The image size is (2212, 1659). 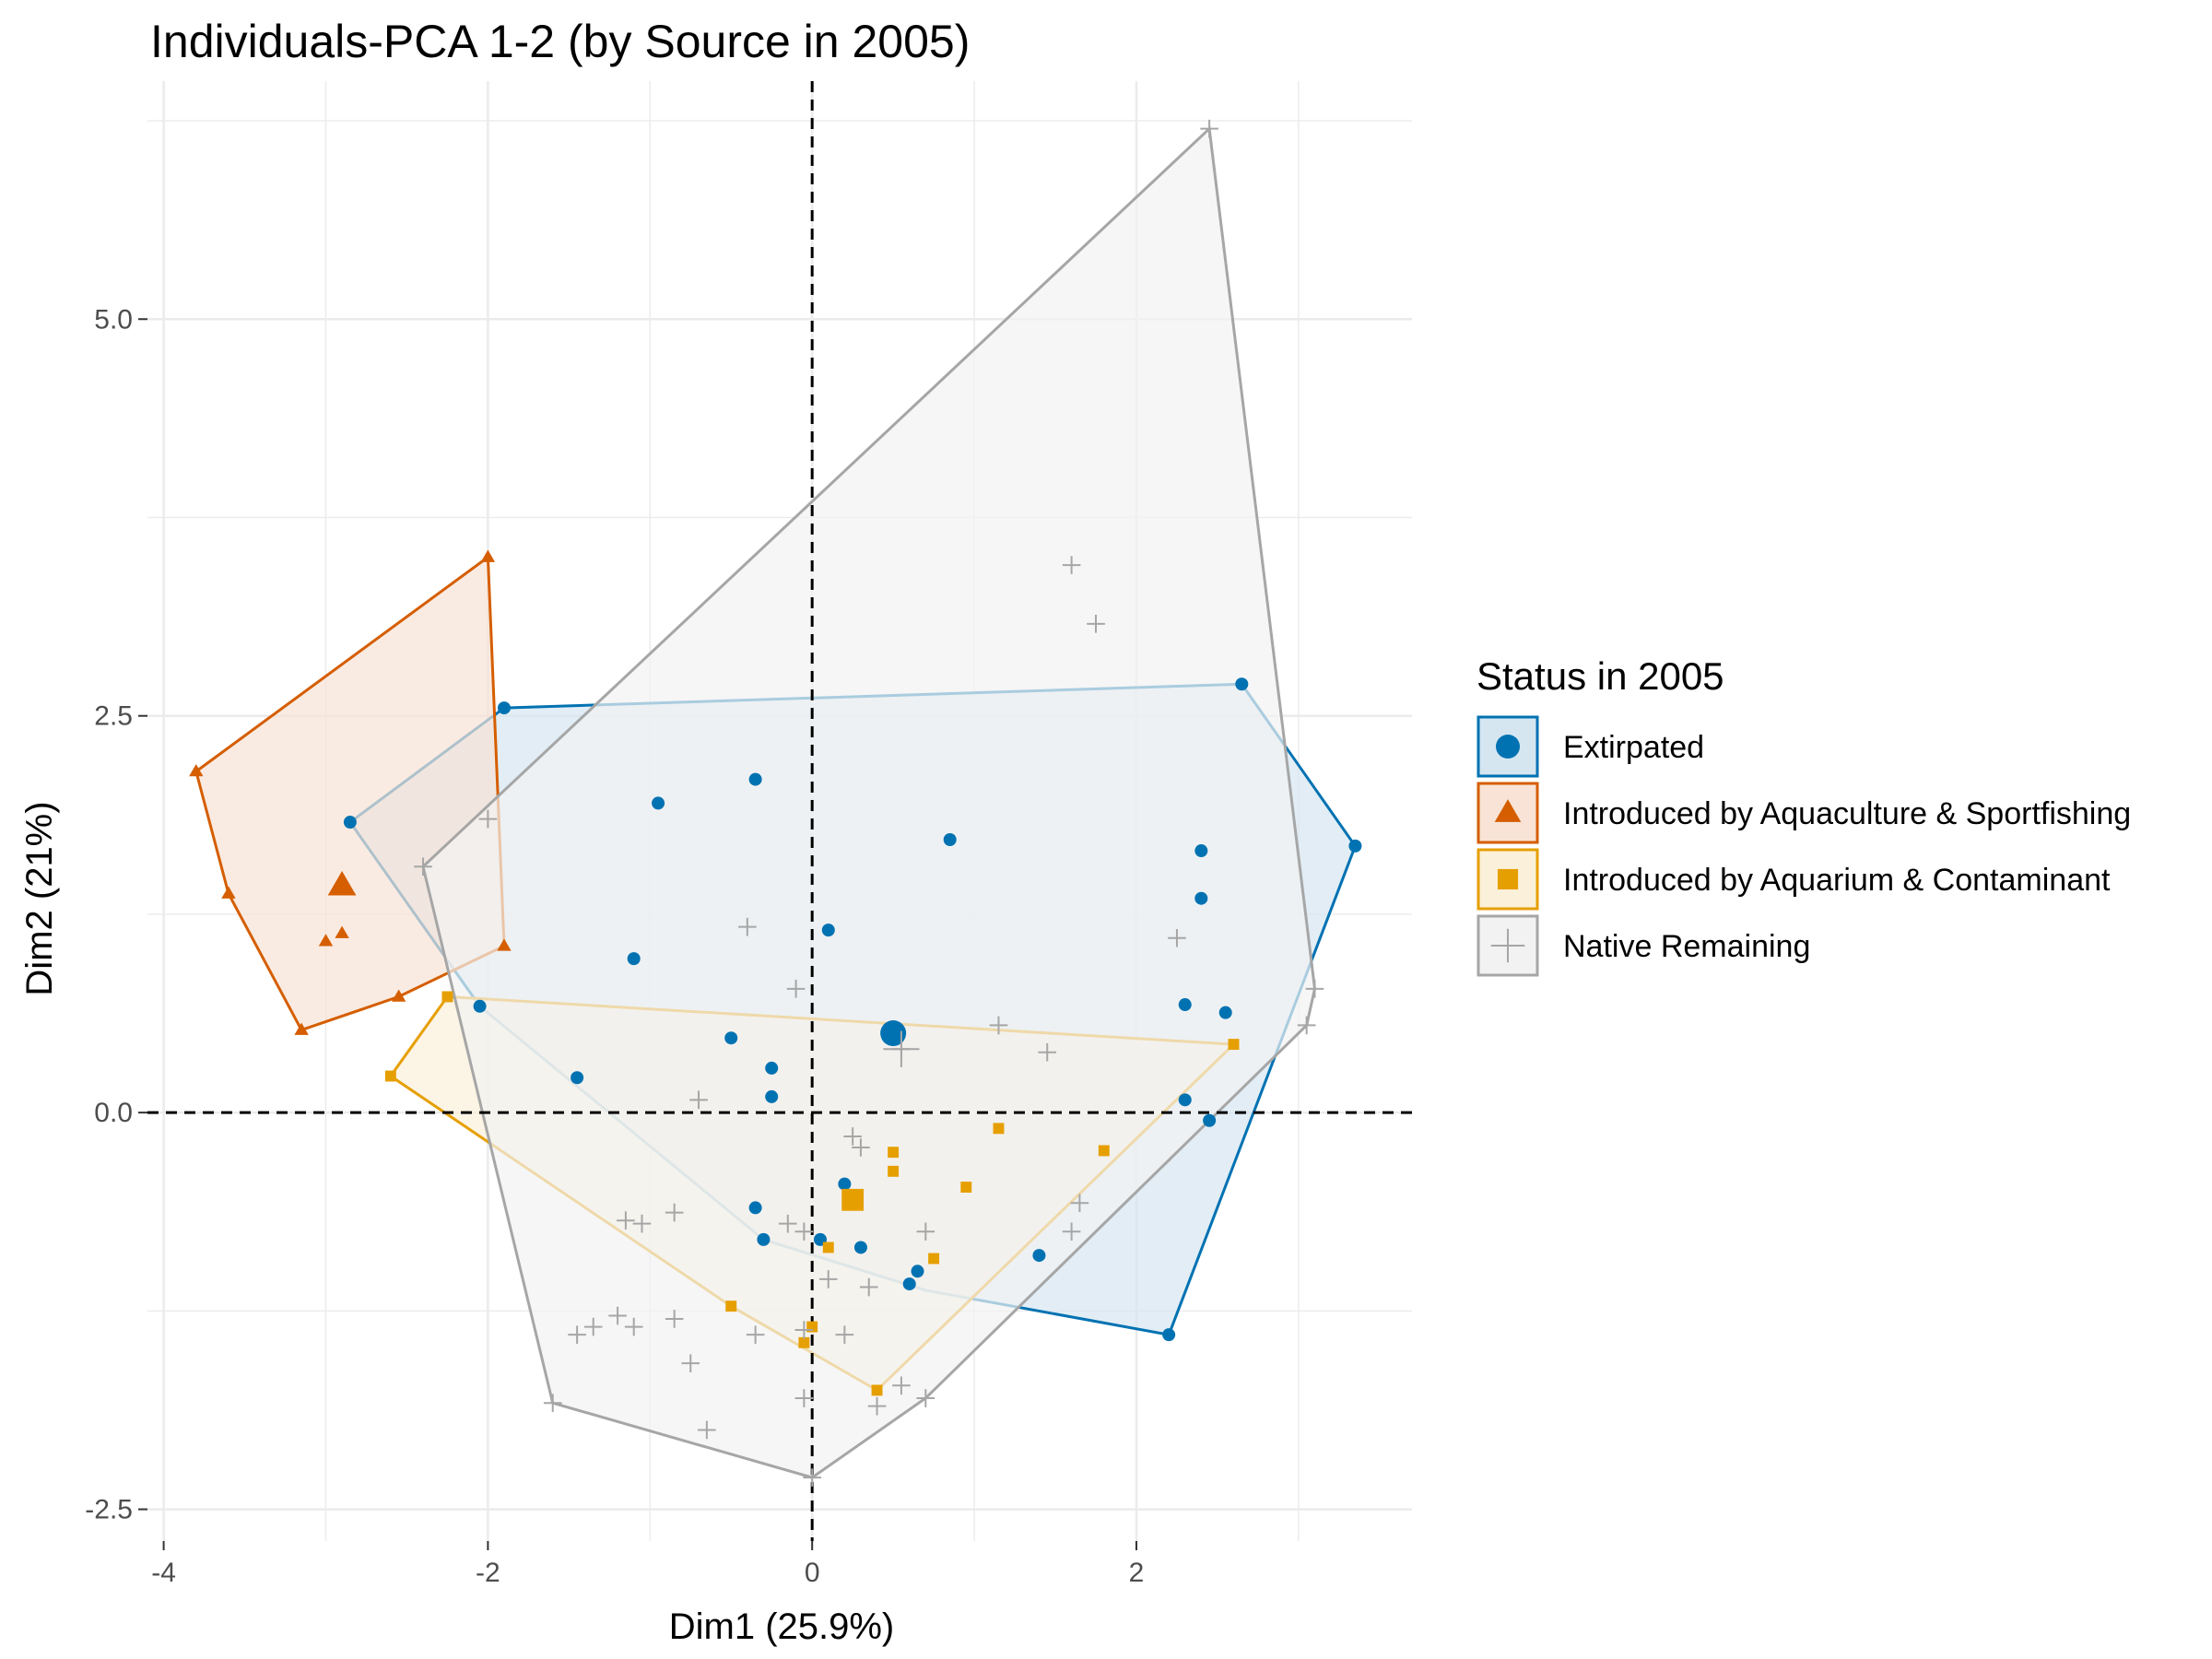 I want to click on legend-label-4: Native Remaining, so click(x=1686, y=946).